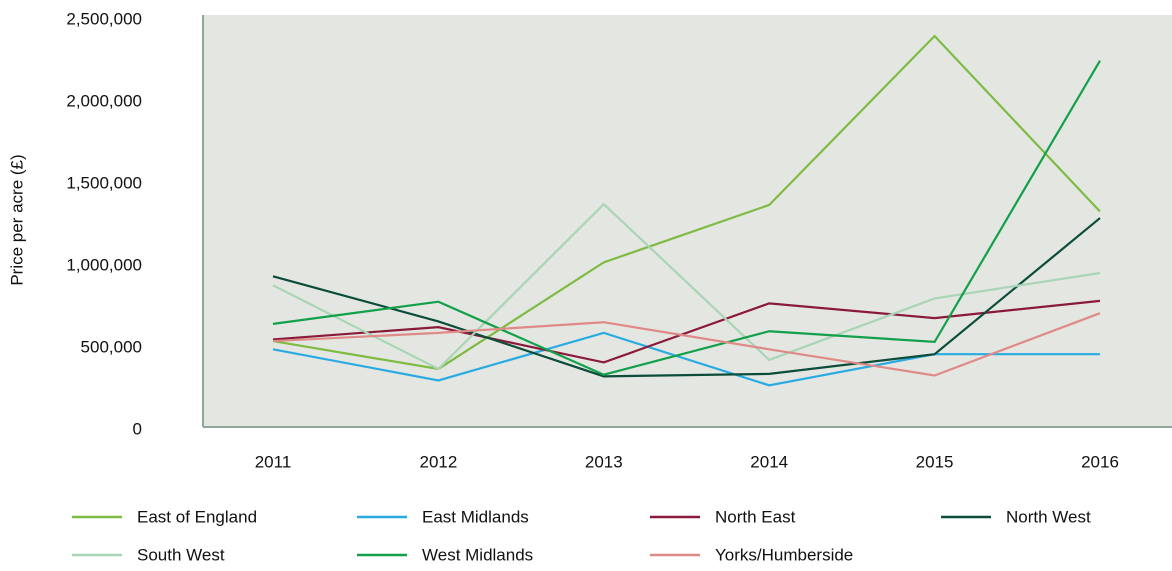 The width and height of the screenshot is (1172, 571). I want to click on y-tick-label: 1,000,000, so click(104, 264).